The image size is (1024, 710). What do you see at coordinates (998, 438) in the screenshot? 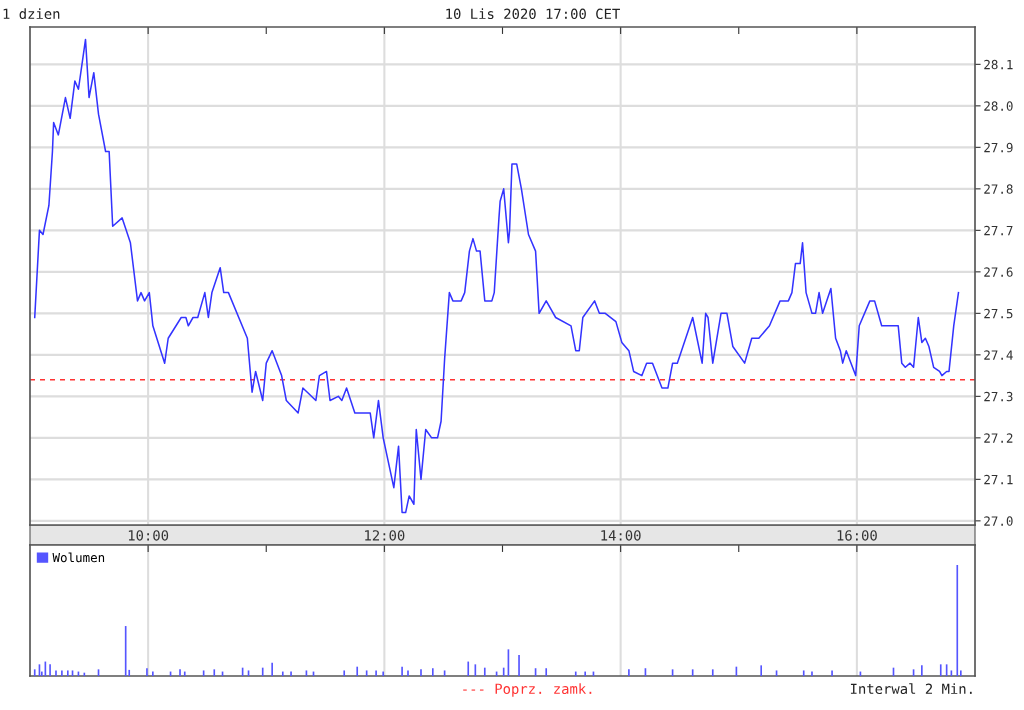
I see `y-tick-label: 27.2` at bounding box center [998, 438].